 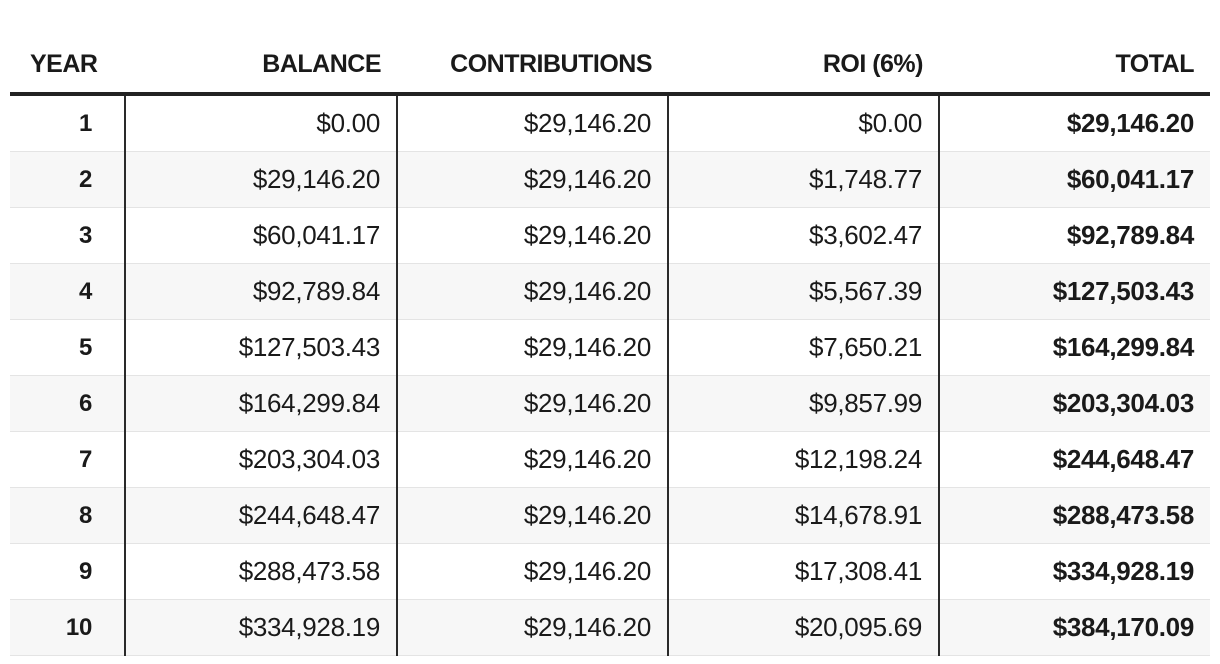 I want to click on cell-roi: $7,650.21, so click(x=803, y=347).